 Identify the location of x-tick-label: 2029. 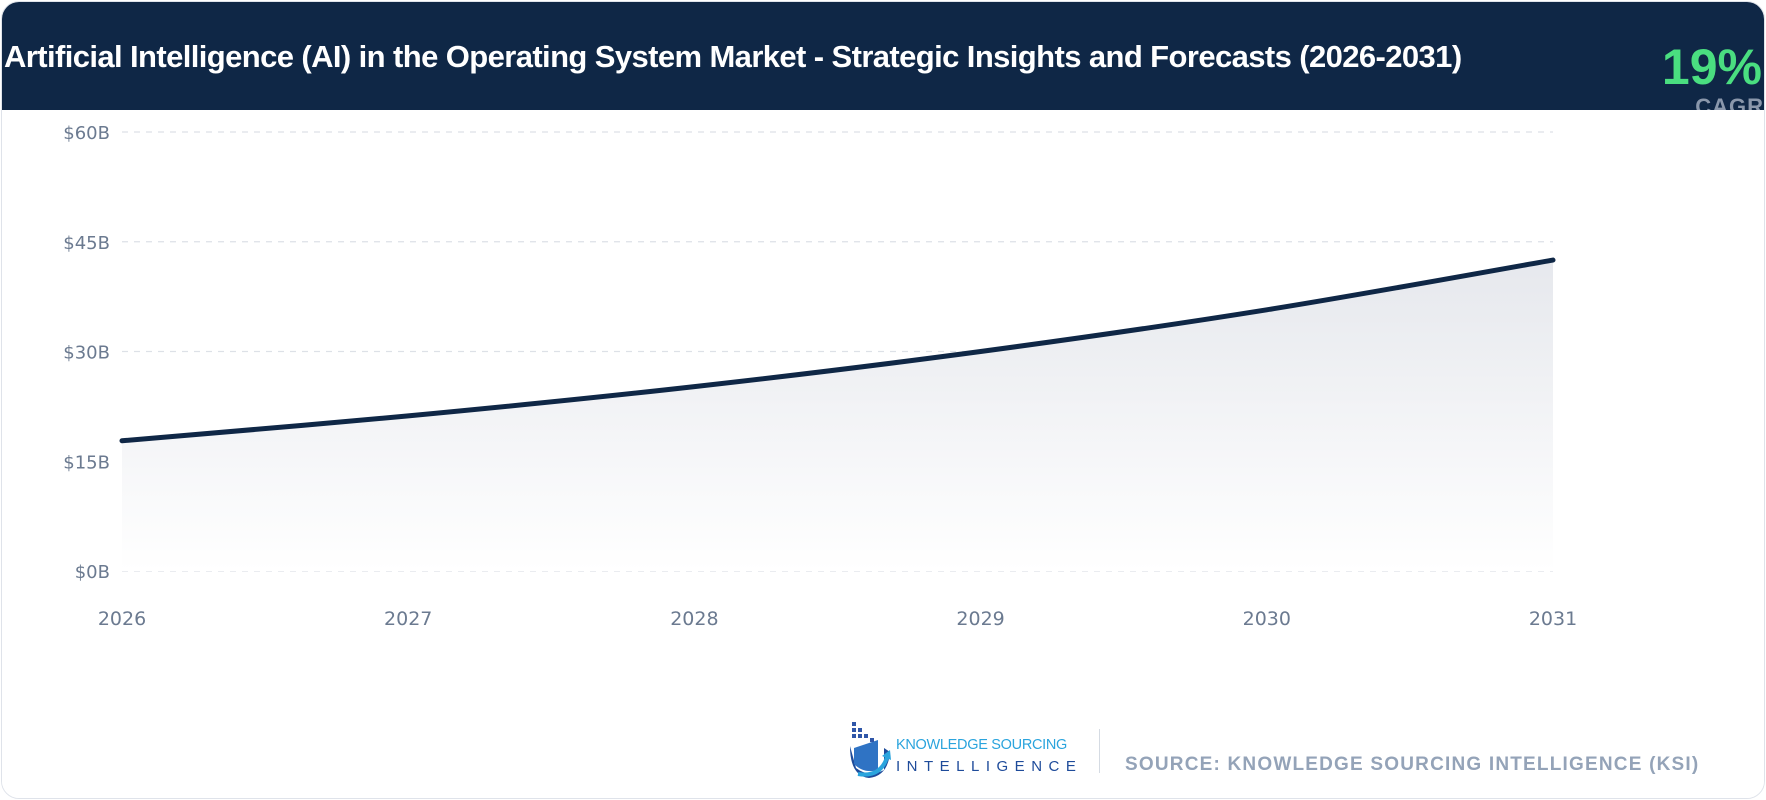
(980, 619).